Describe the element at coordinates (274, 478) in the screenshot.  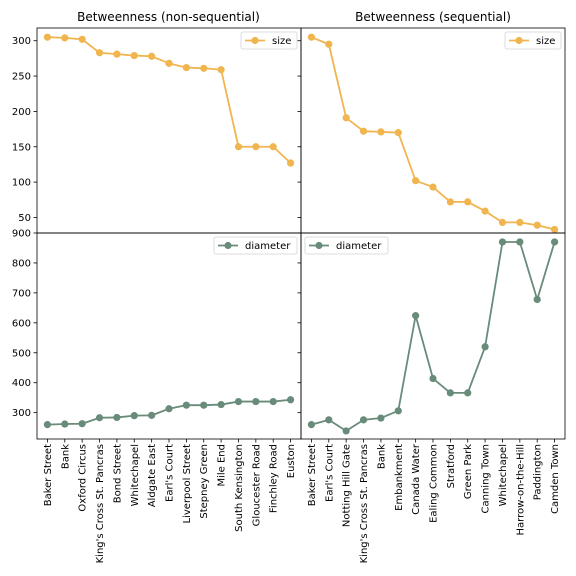
I see `x-tick-label: Finchley Road` at that location.